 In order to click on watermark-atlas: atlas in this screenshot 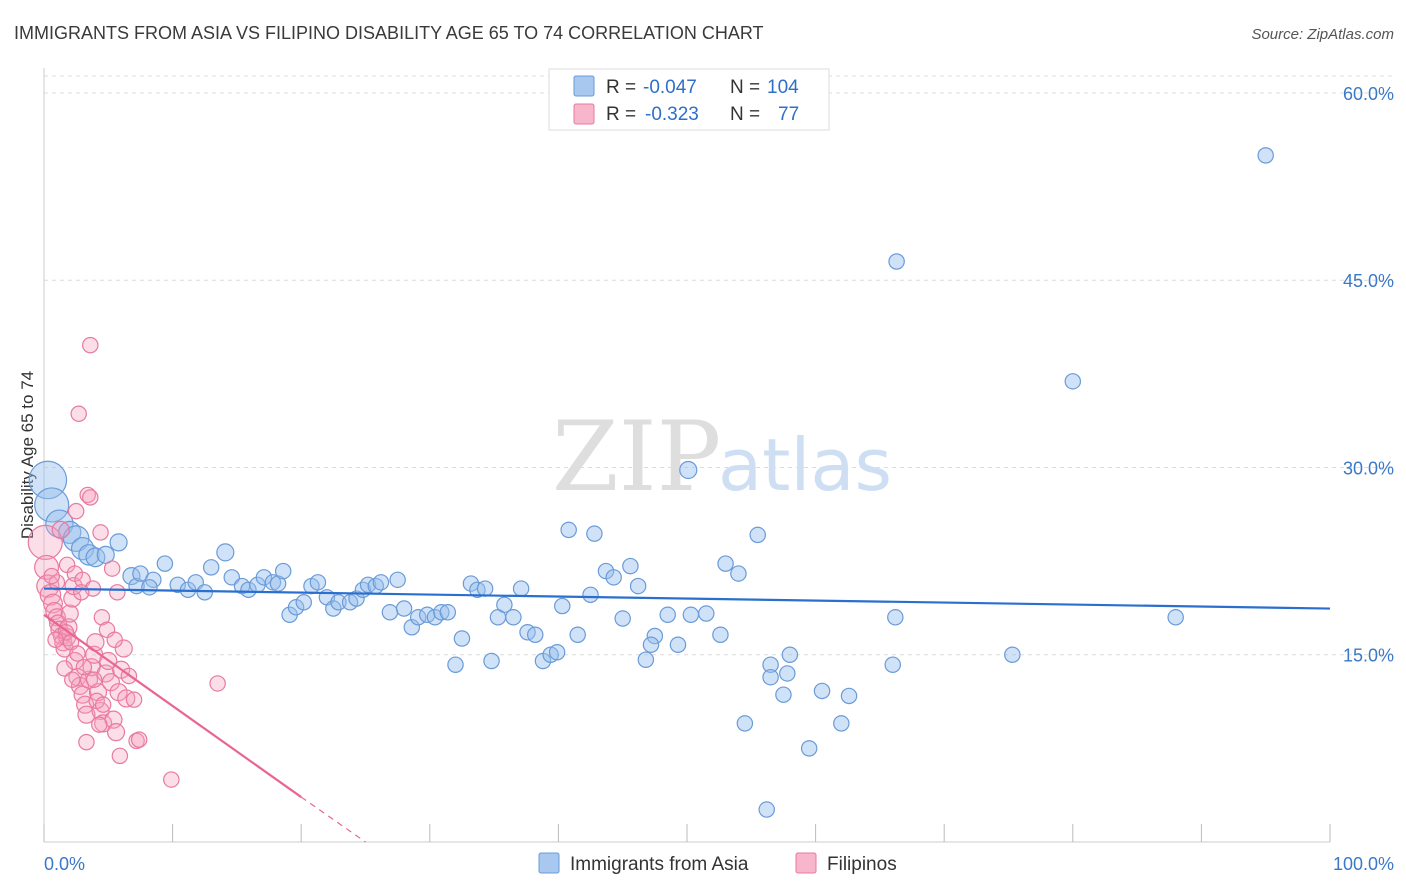, I will do `click(805, 465)`.